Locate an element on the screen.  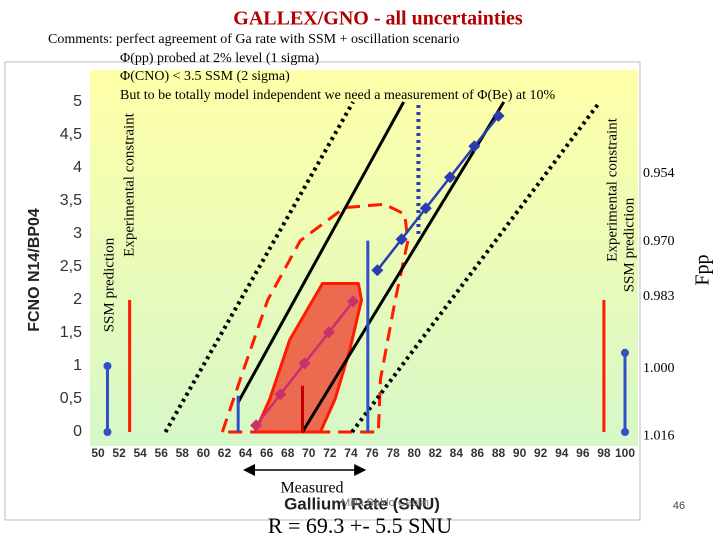
x-tick-label: 98 is located at coordinates (604, 453).